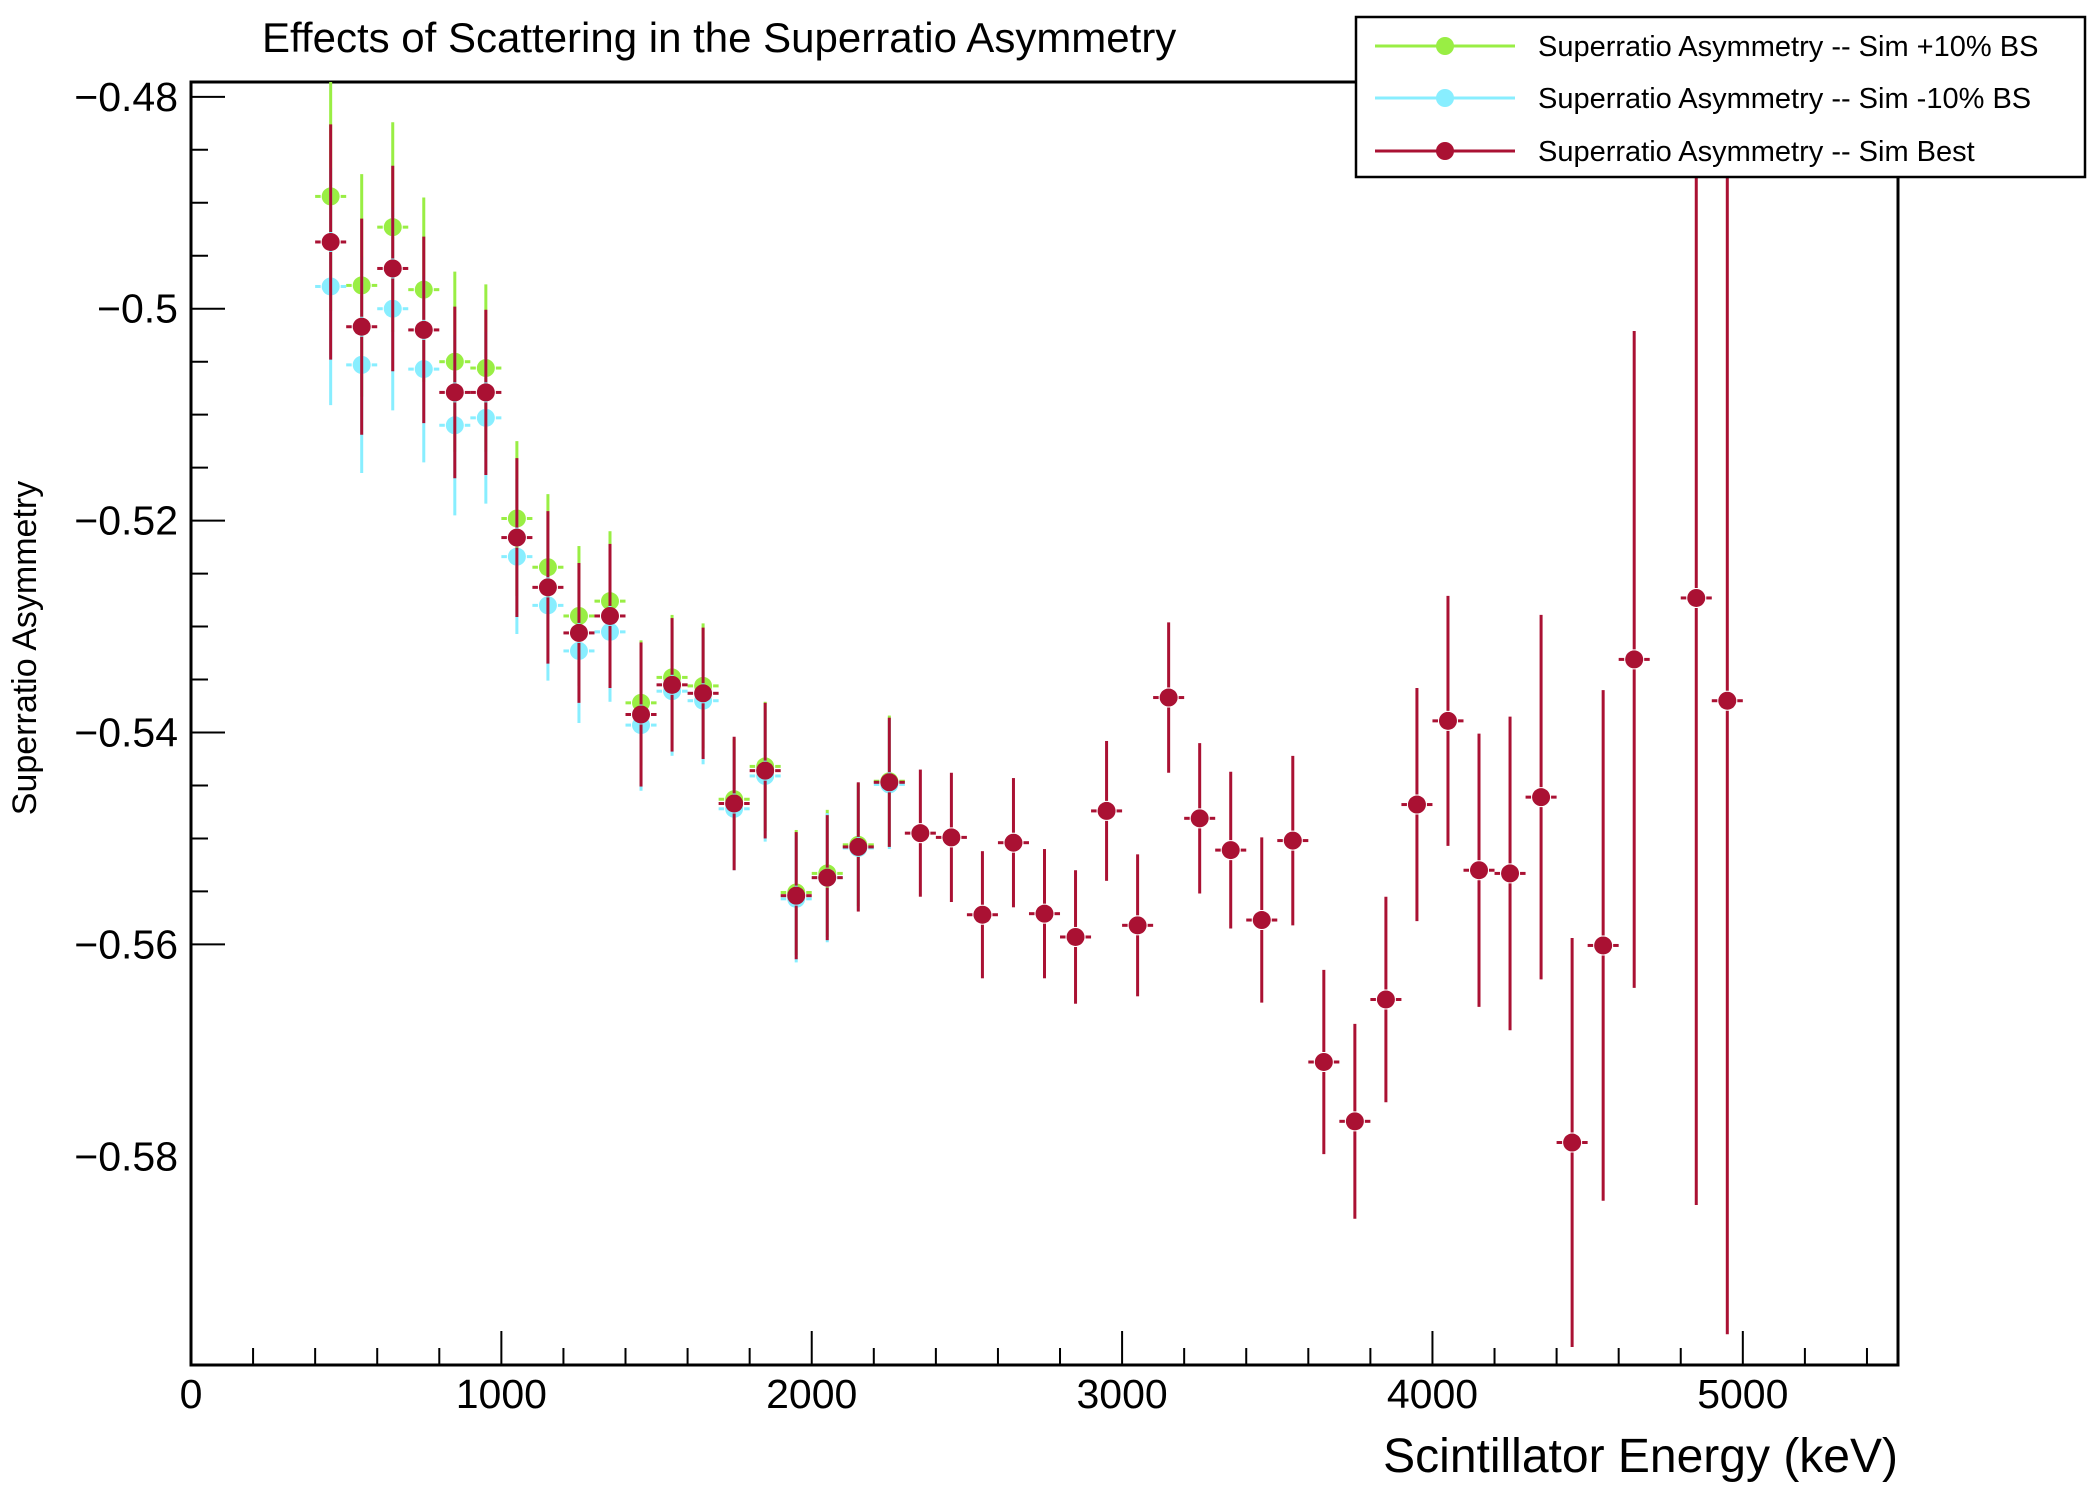 The width and height of the screenshot is (2093, 1488). Describe the element at coordinates (25, 648) in the screenshot. I see `y-axis-title: Superratio Asymmetry` at that location.